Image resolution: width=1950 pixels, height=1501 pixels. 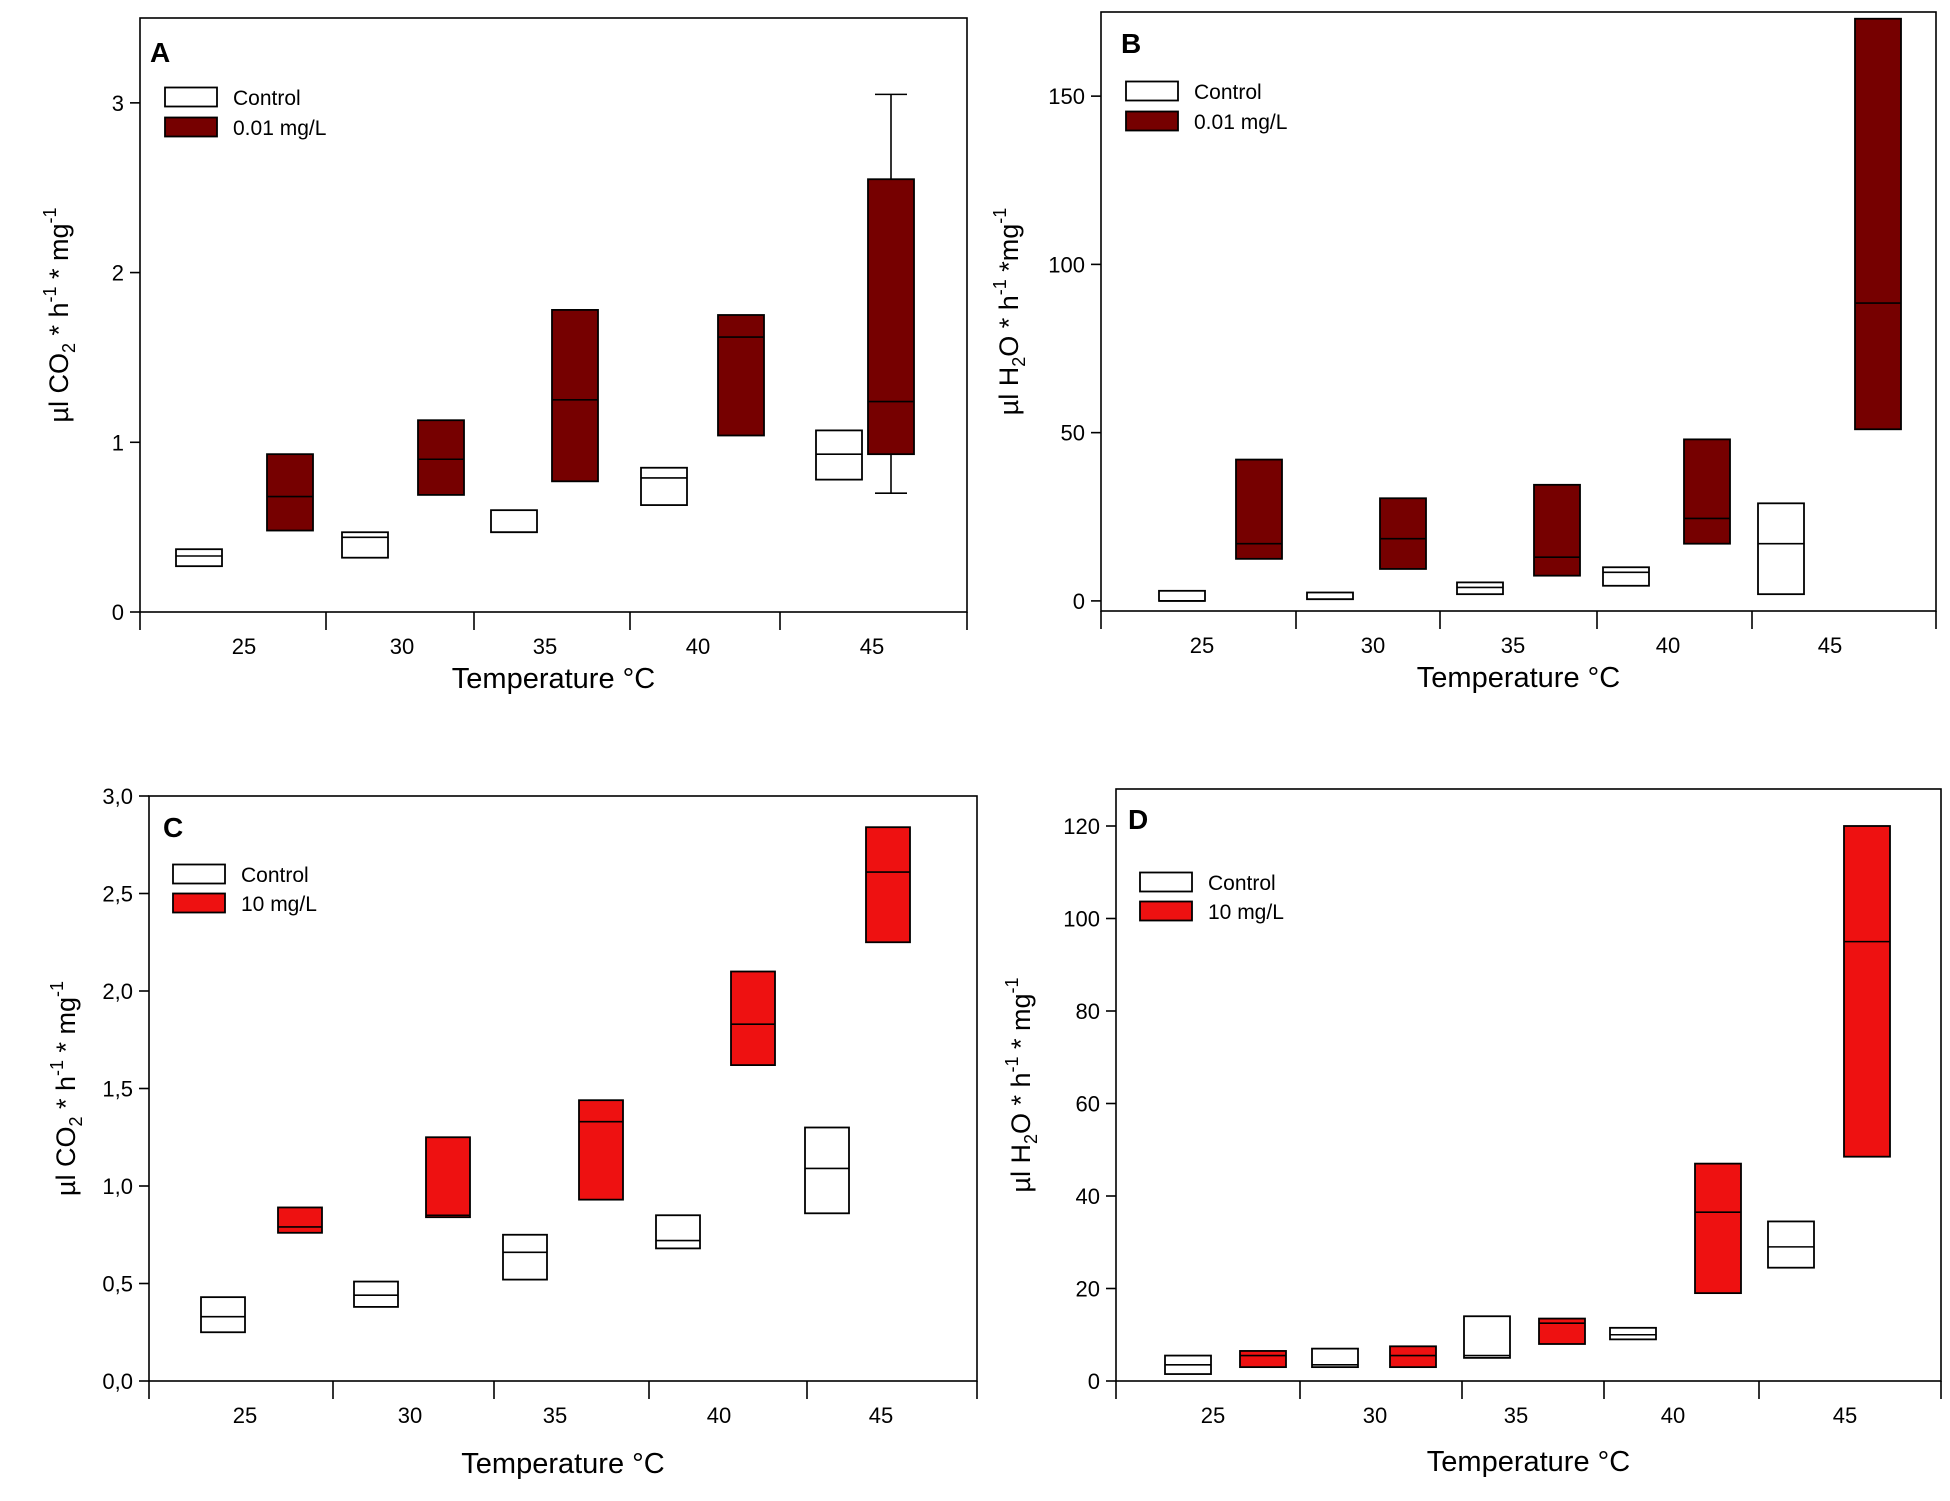 What do you see at coordinates (117, 894) in the screenshot?
I see `y-tick-label: 2,5` at bounding box center [117, 894].